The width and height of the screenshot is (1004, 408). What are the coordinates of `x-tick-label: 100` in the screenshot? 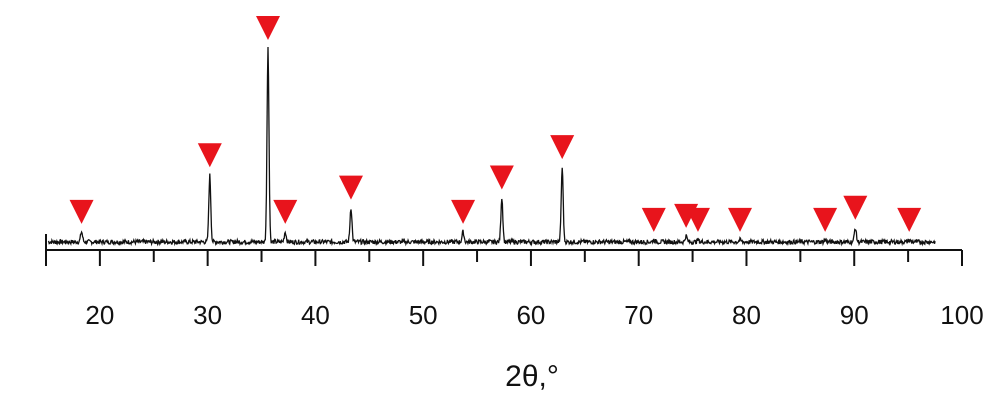 It's located at (961, 315).